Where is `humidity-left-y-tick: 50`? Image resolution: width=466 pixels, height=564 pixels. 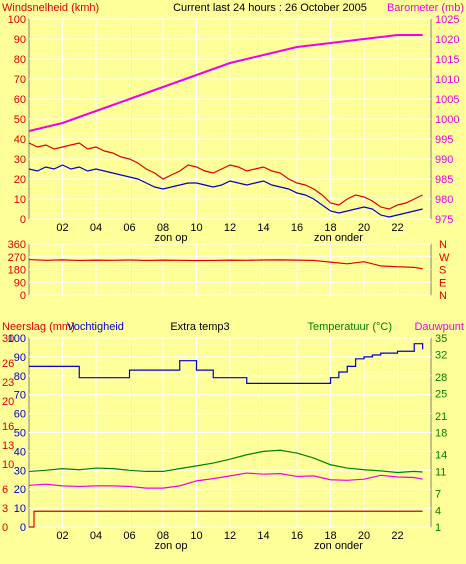 humidity-left-y-tick: 50 is located at coordinates (20, 434).